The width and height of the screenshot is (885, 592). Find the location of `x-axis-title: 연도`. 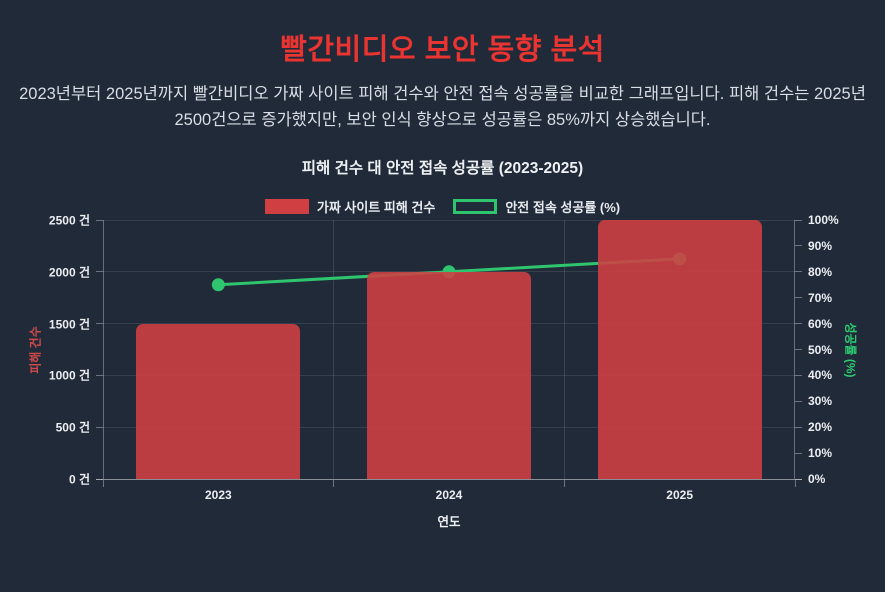

x-axis-title: 연도 is located at coordinates (449, 522).